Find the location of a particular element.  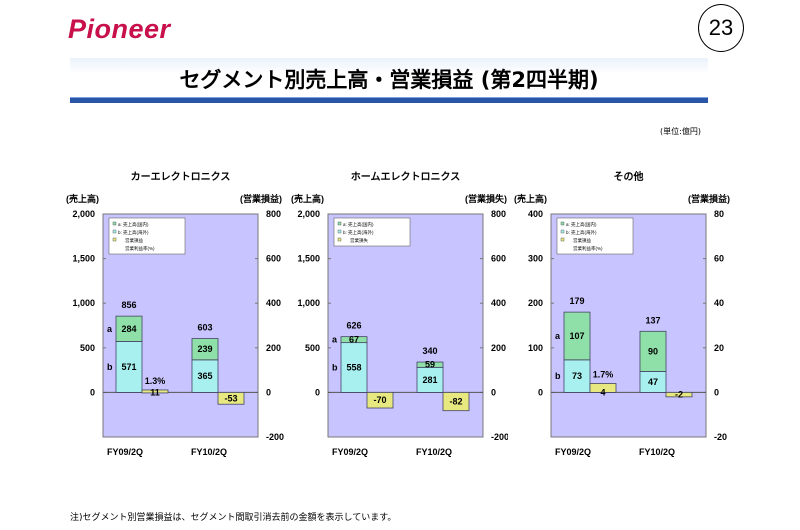

footnote: 注)セグメント別営業損益は、セグメント間取引消去前の金額を表示しています。 is located at coordinates (233, 518).